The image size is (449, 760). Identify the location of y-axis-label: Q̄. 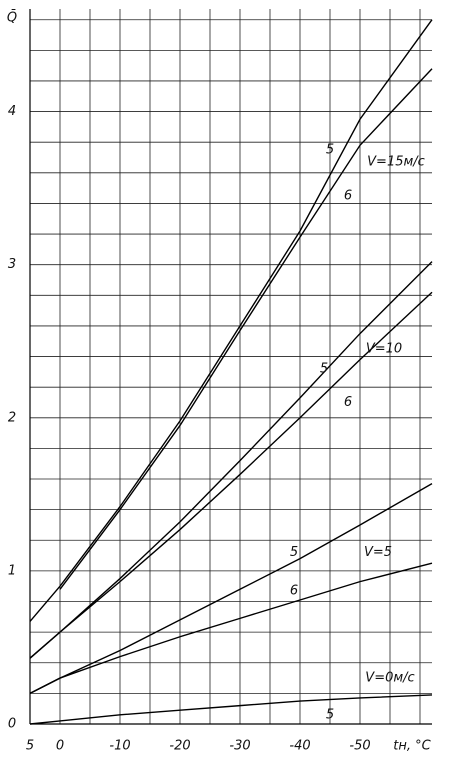
(12, 17).